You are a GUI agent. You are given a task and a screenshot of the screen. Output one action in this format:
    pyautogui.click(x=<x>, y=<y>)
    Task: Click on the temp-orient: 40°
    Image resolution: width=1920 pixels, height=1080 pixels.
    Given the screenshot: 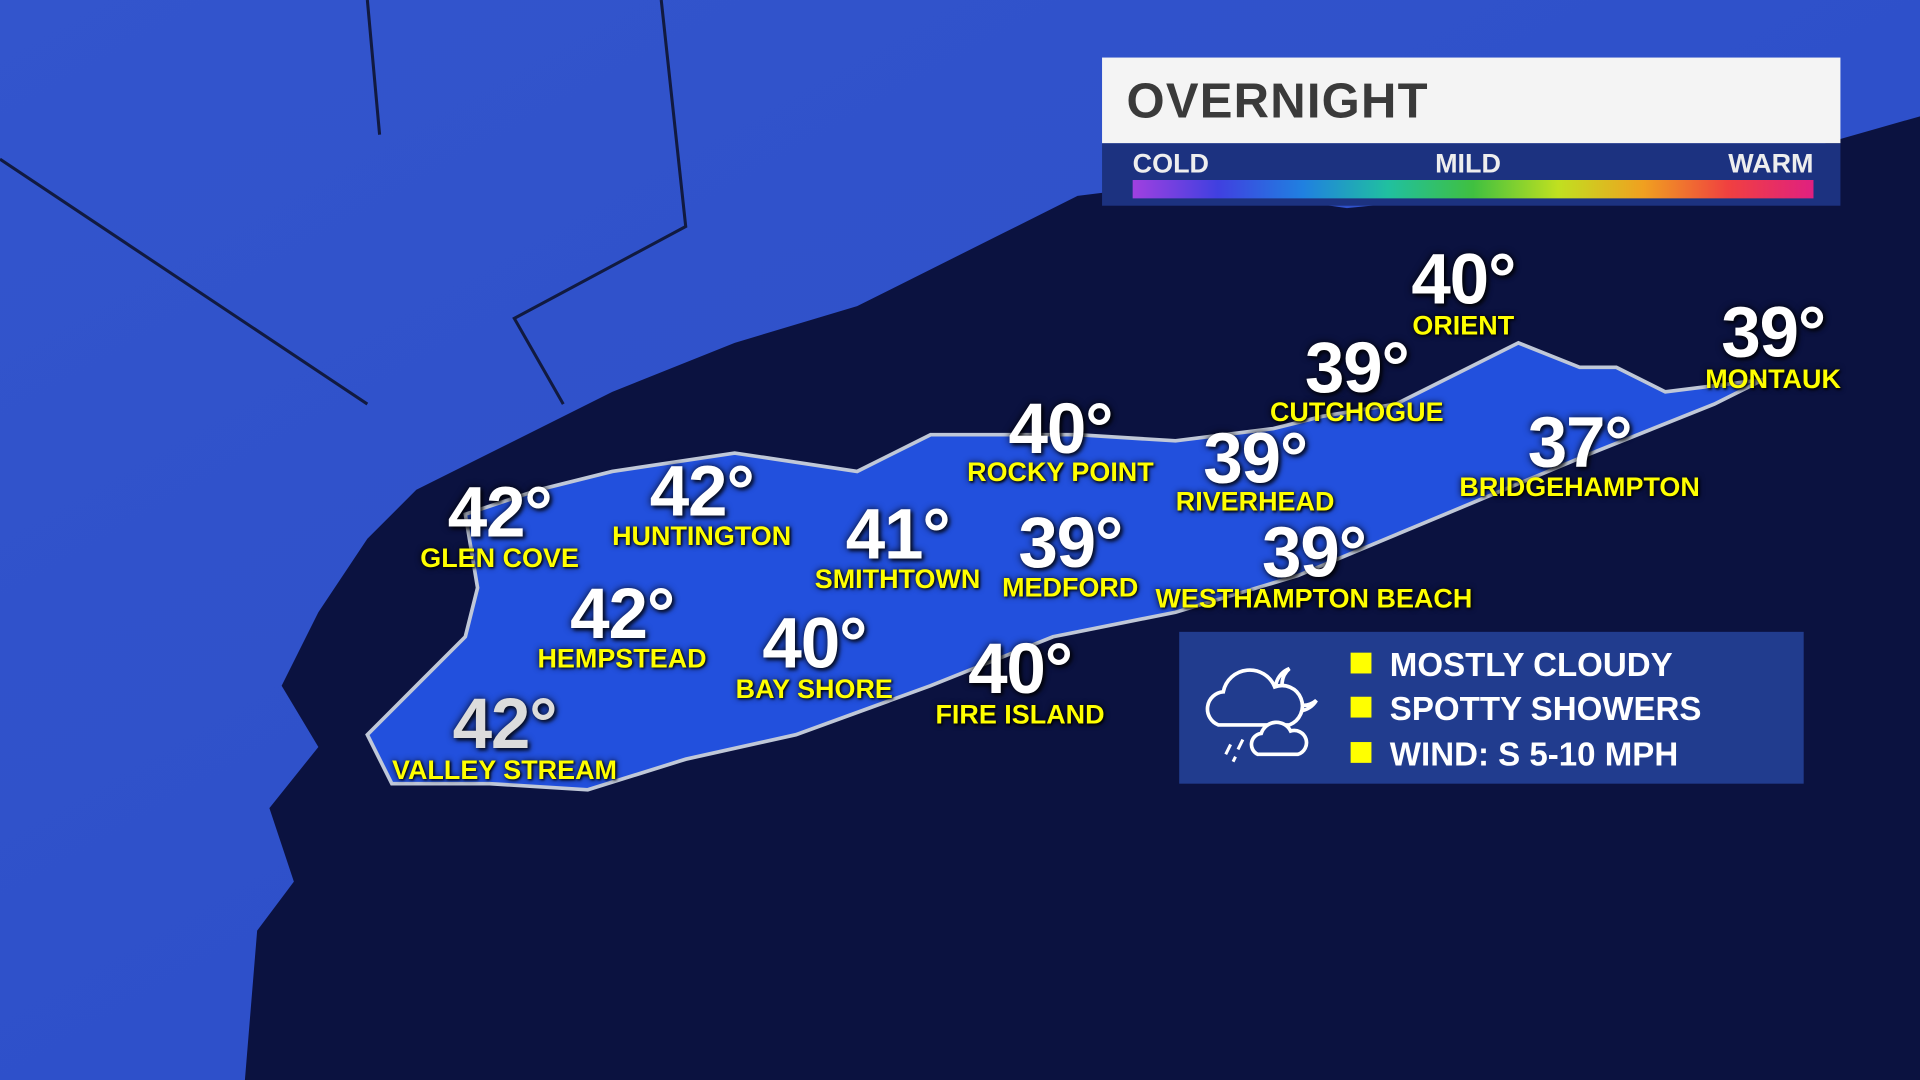 What is the action you would take?
    pyautogui.click(x=1463, y=280)
    